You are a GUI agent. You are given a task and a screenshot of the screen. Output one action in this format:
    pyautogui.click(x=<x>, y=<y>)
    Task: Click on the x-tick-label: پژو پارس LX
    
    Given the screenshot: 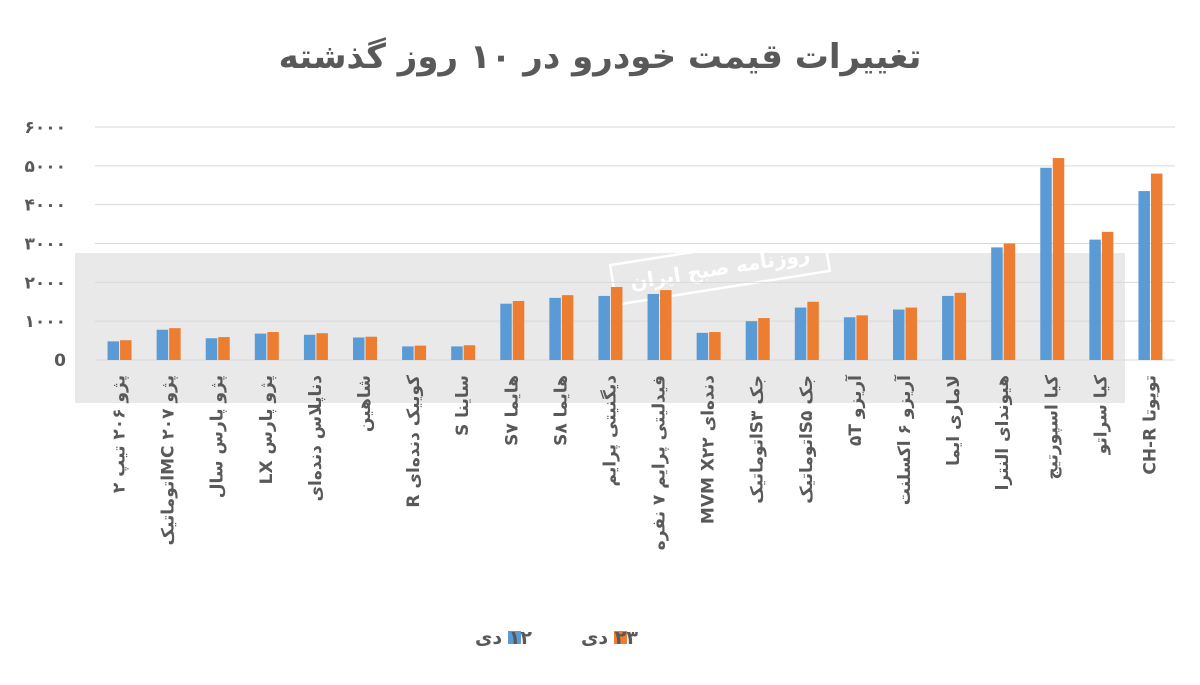 What is the action you would take?
    pyautogui.click(x=267, y=429)
    